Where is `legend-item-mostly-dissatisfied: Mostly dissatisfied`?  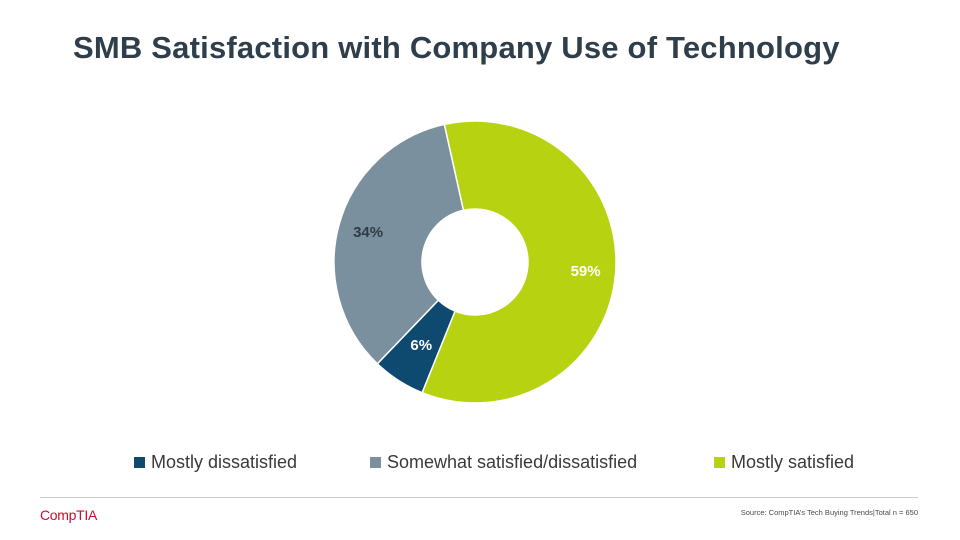
legend-item-mostly-dissatisfied: Mostly dissatisfied is located at coordinates (215, 462).